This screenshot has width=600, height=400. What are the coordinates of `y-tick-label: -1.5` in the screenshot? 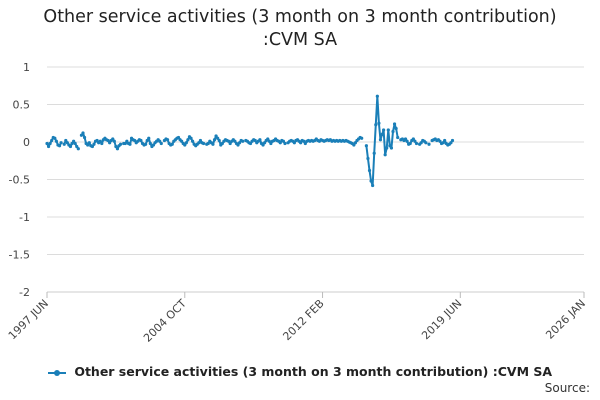 It's located at (19, 255).